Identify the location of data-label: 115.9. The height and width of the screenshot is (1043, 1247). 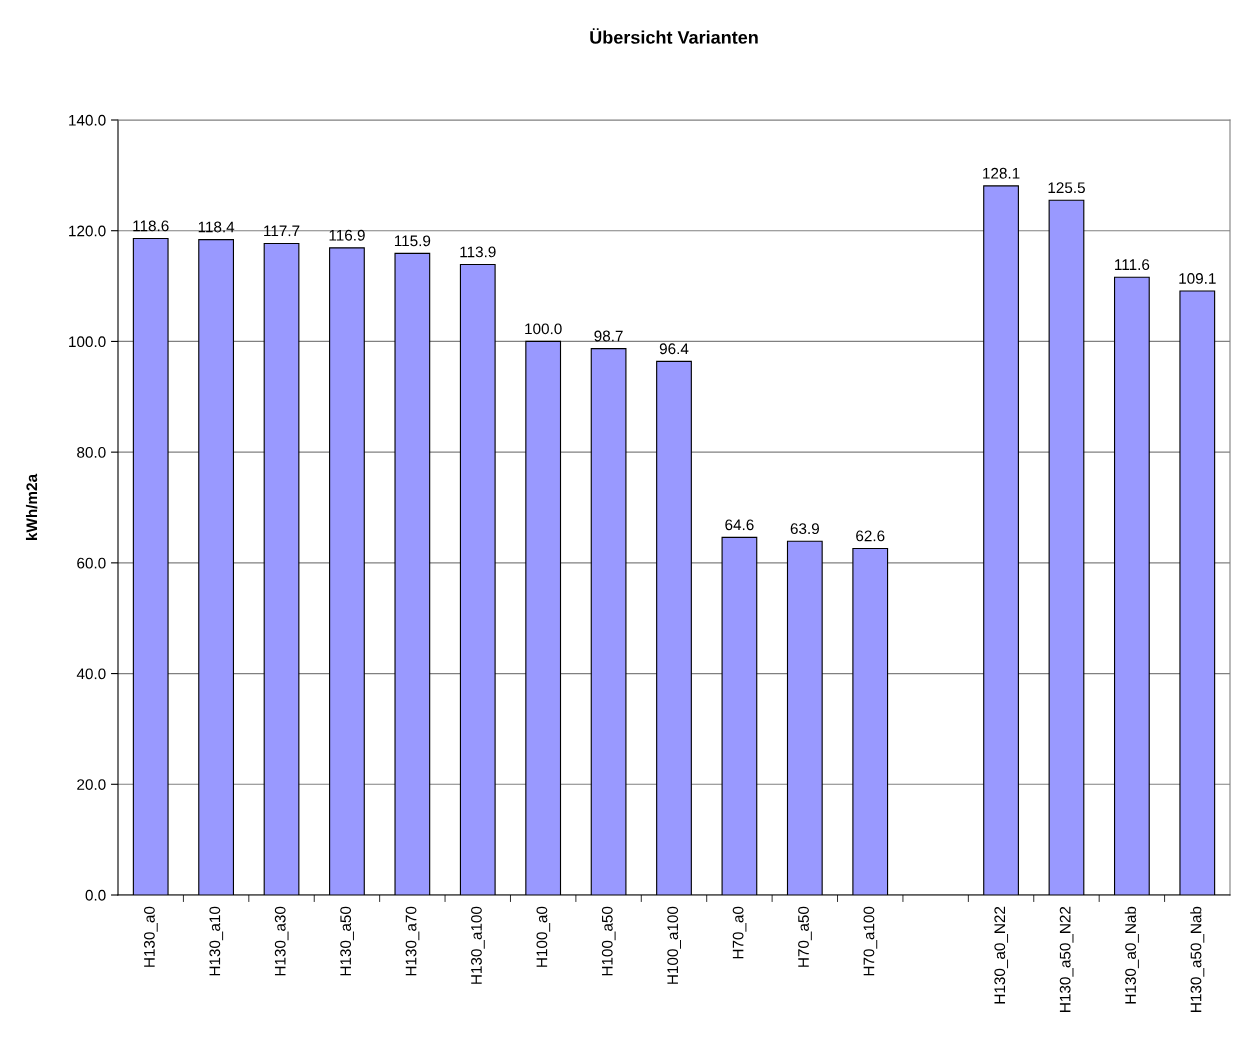
(412, 241).